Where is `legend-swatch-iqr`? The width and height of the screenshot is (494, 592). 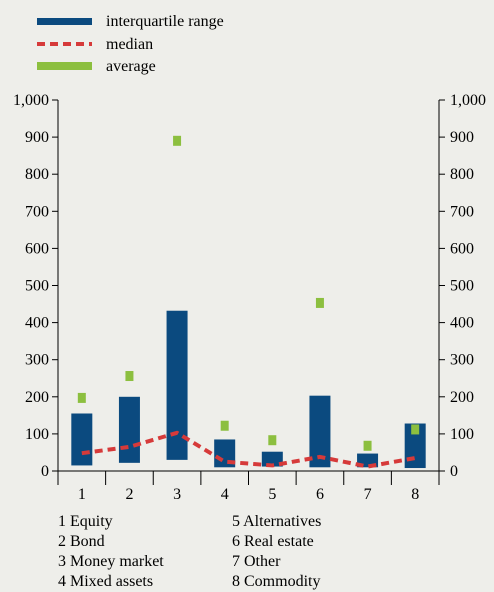
legend-swatch-iqr is located at coordinates (64, 21).